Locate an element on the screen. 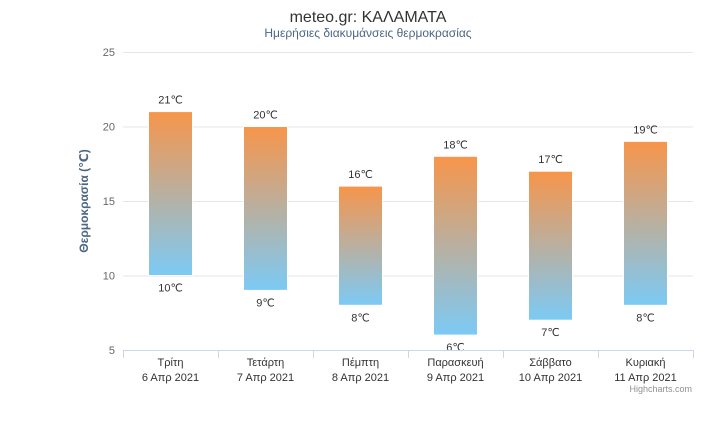 The image size is (722, 429). low-temp-label: 10℃ is located at coordinates (170, 289).